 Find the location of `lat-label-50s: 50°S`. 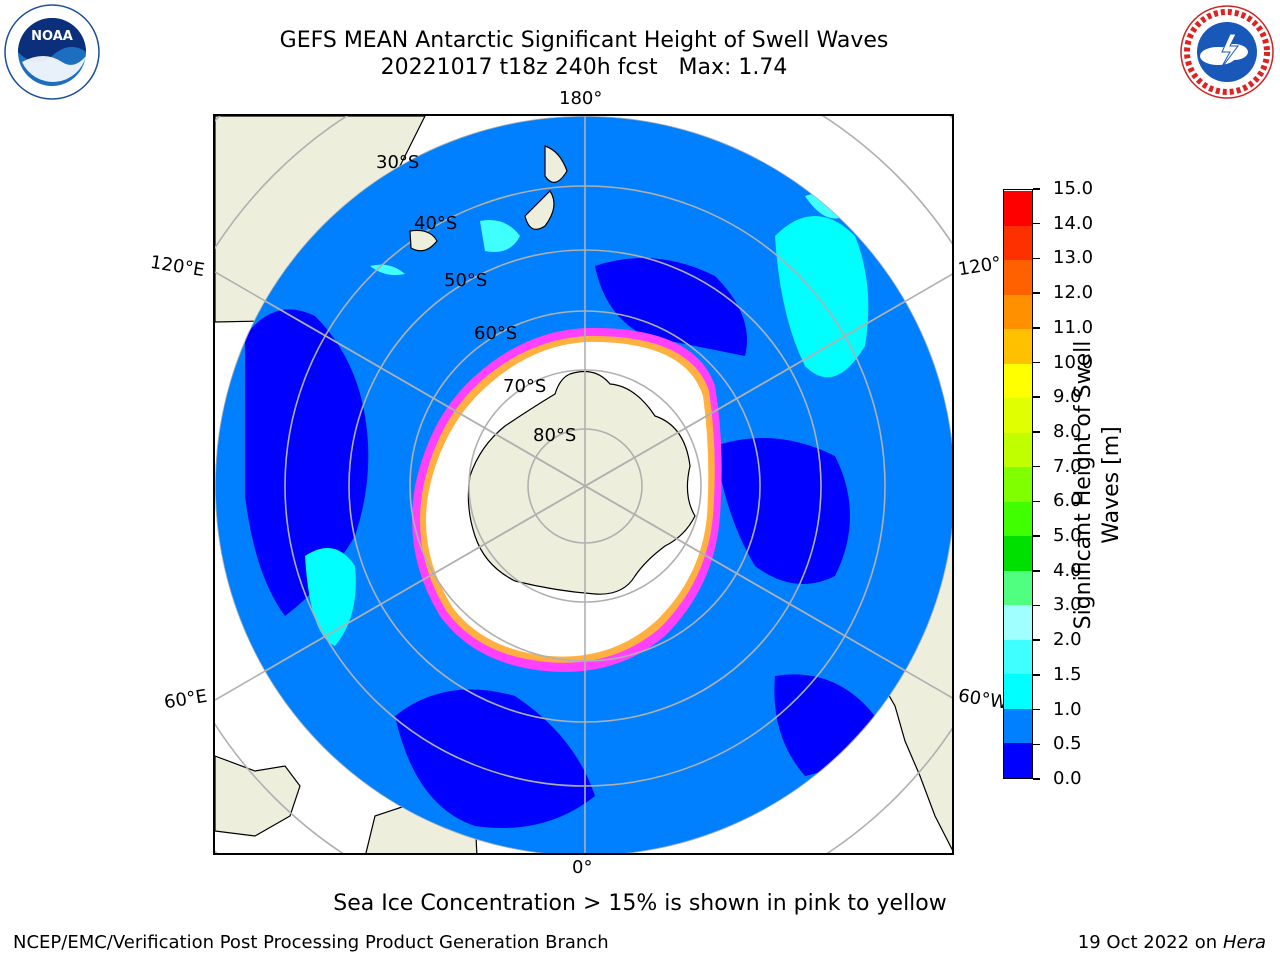

lat-label-50s: 50°S is located at coordinates (466, 280).